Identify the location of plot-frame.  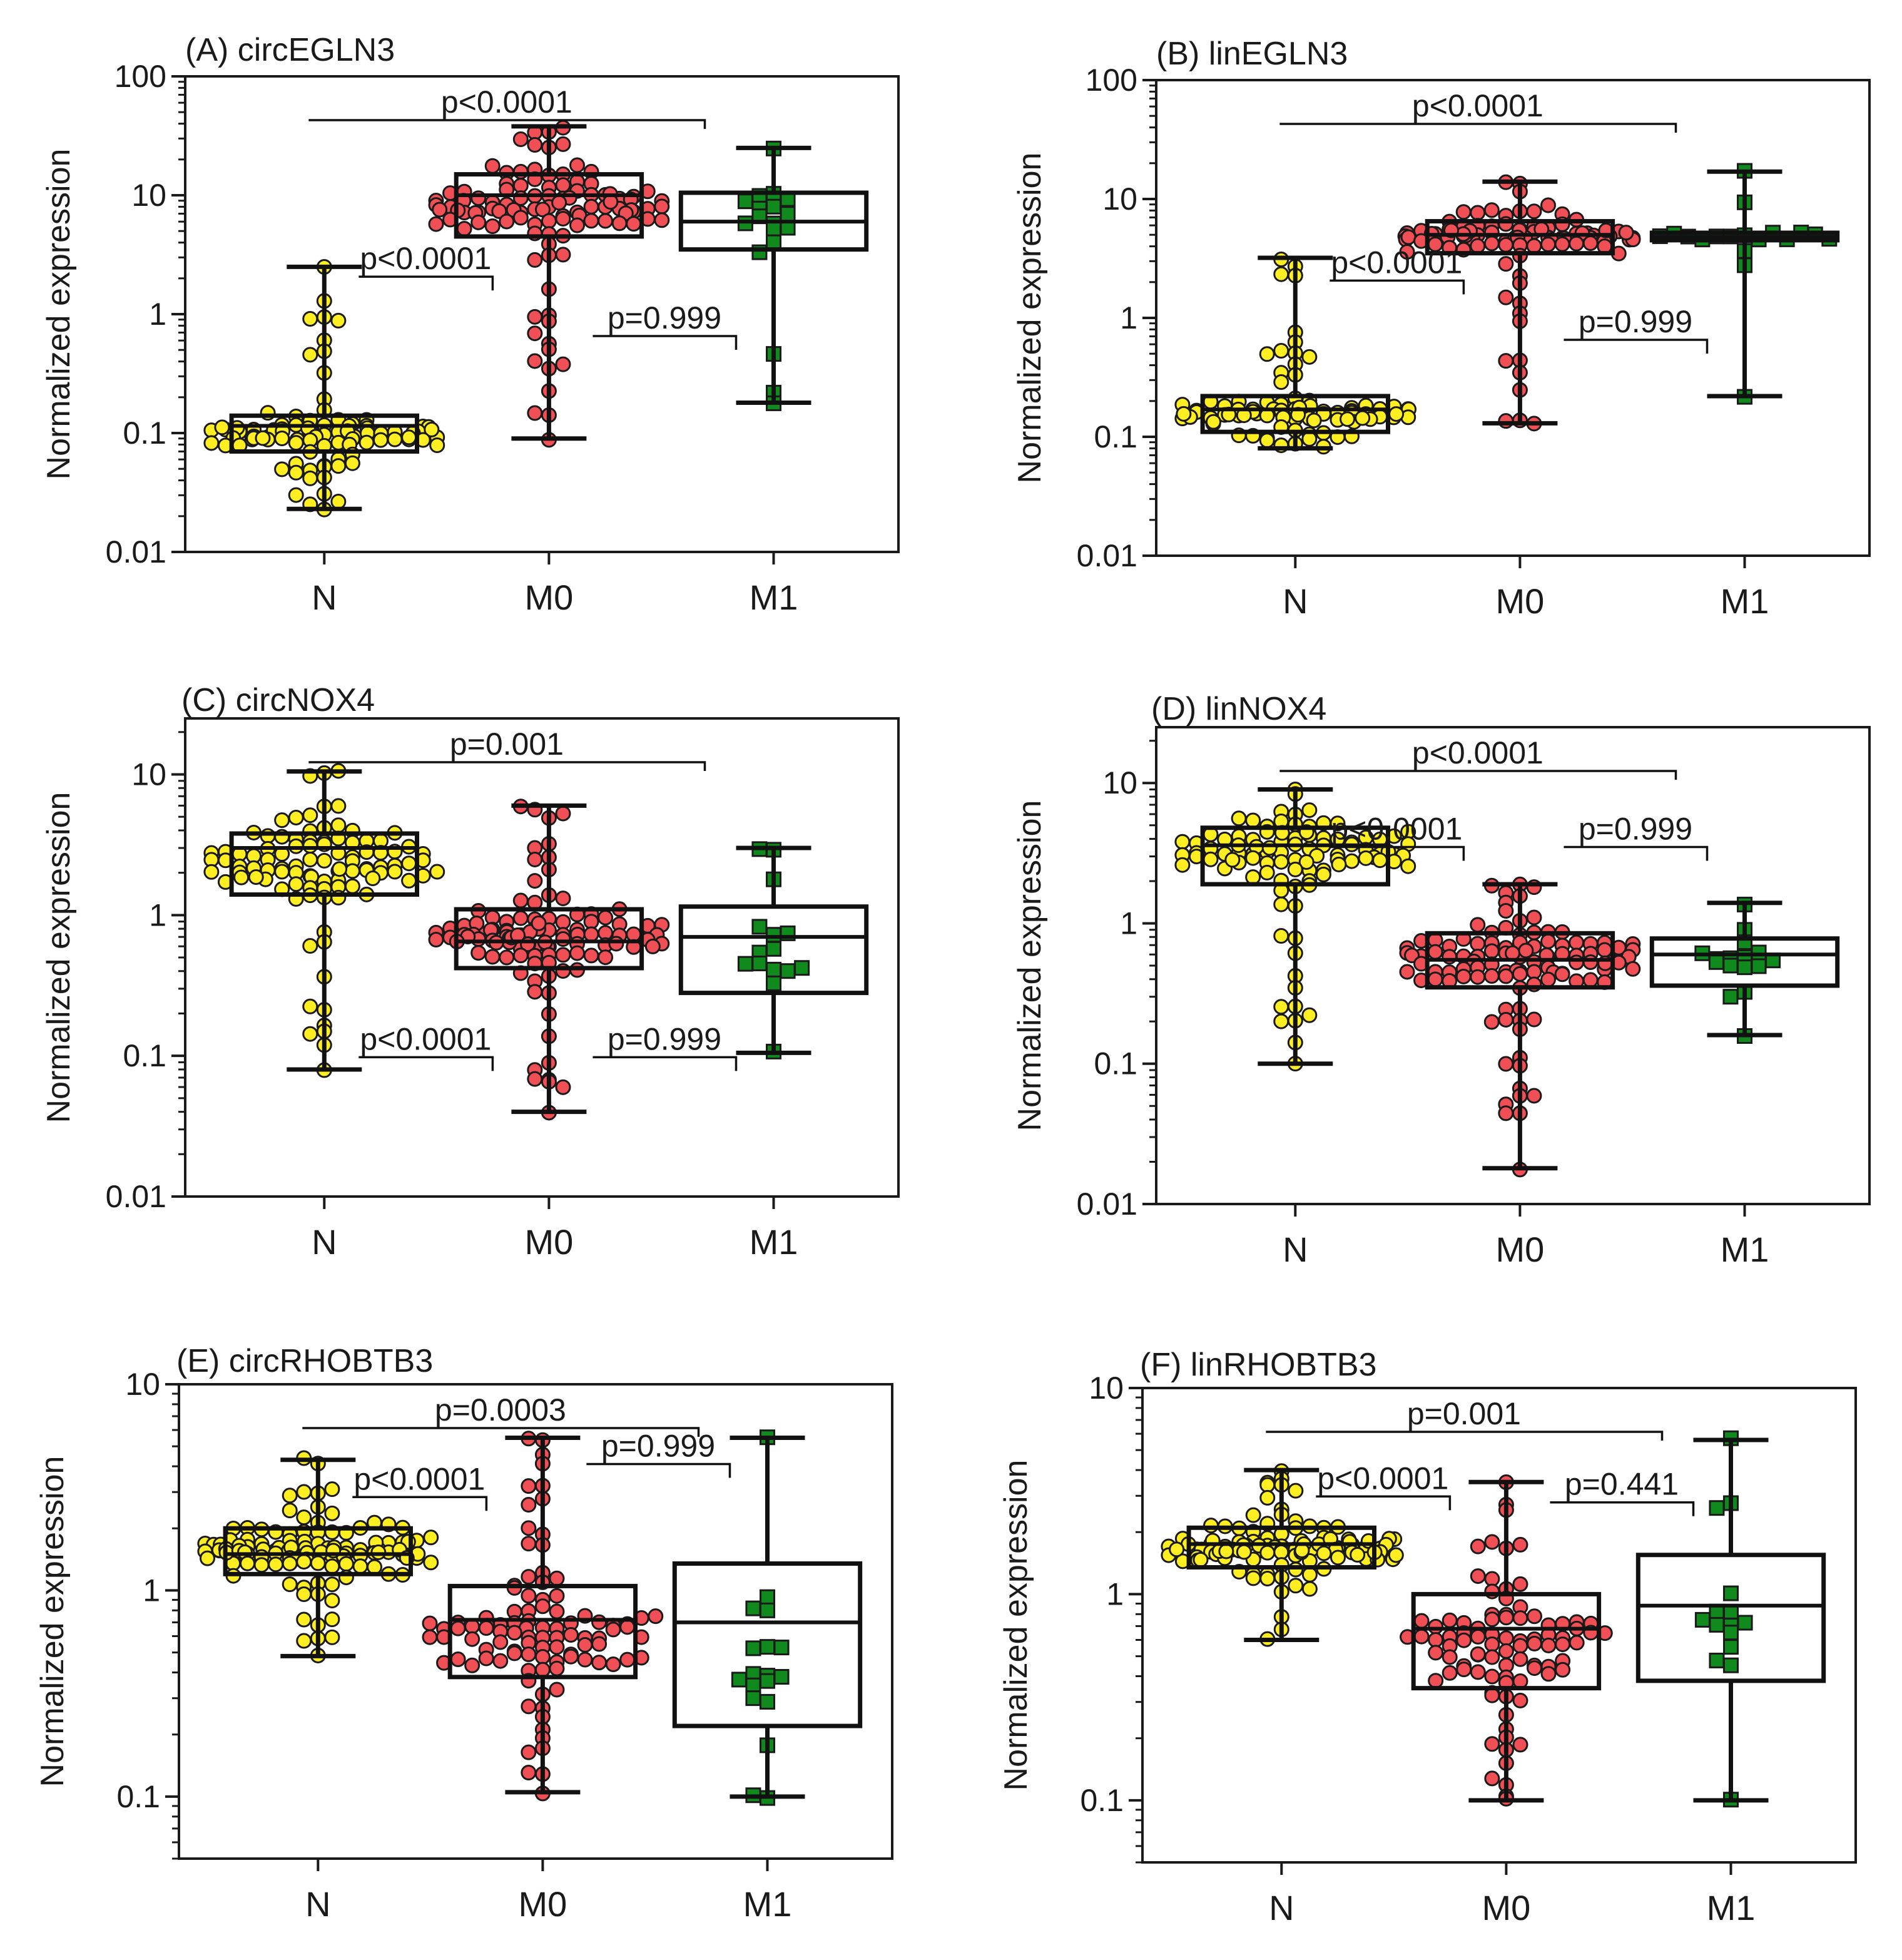
(1513, 318).